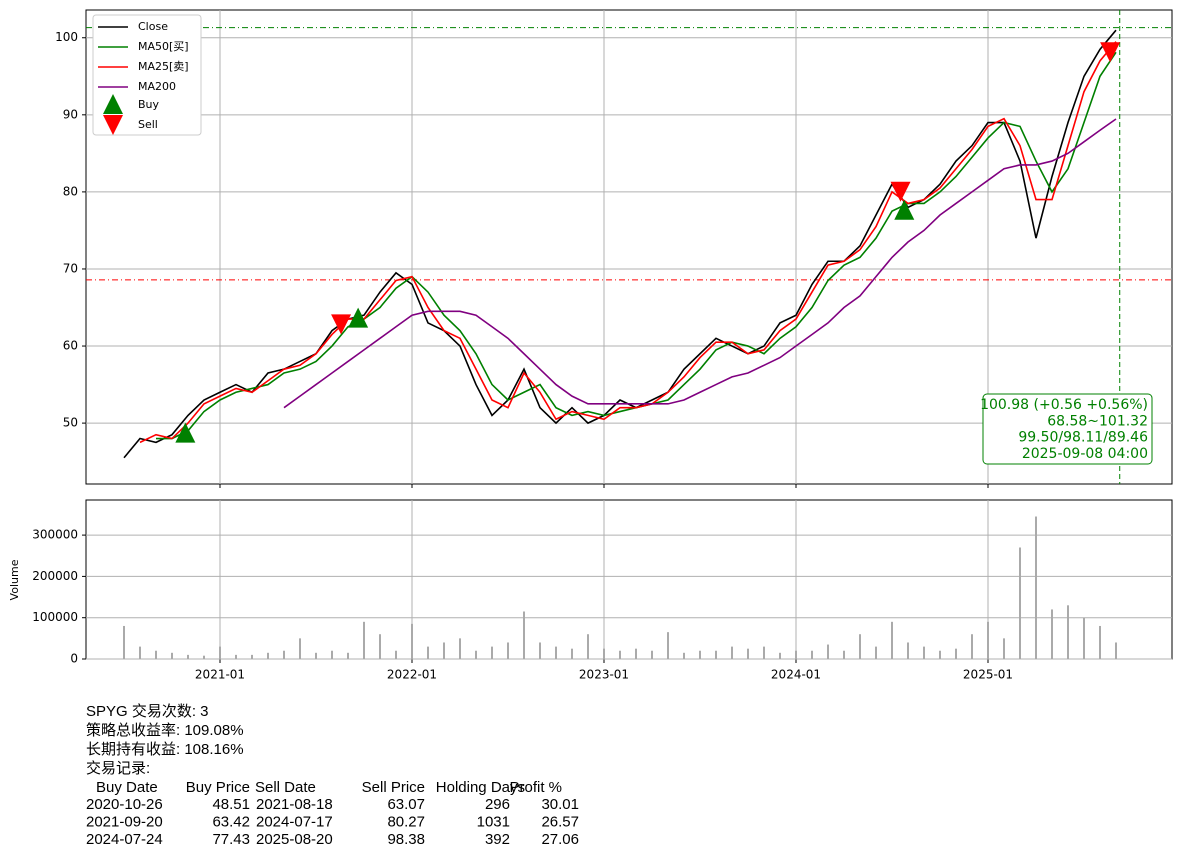  What do you see at coordinates (406, 839) in the screenshot?
I see `table-cell: 98.38` at bounding box center [406, 839].